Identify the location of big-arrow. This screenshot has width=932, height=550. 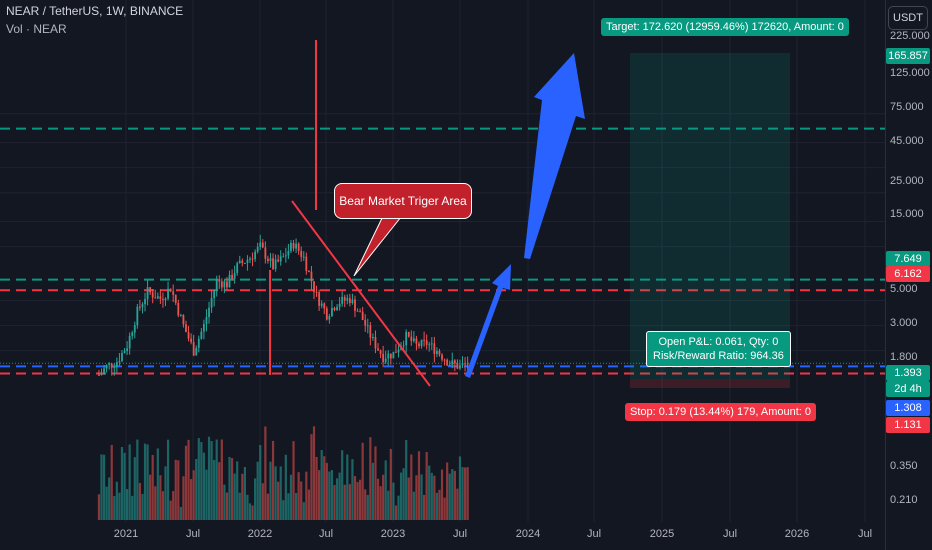
(554, 156).